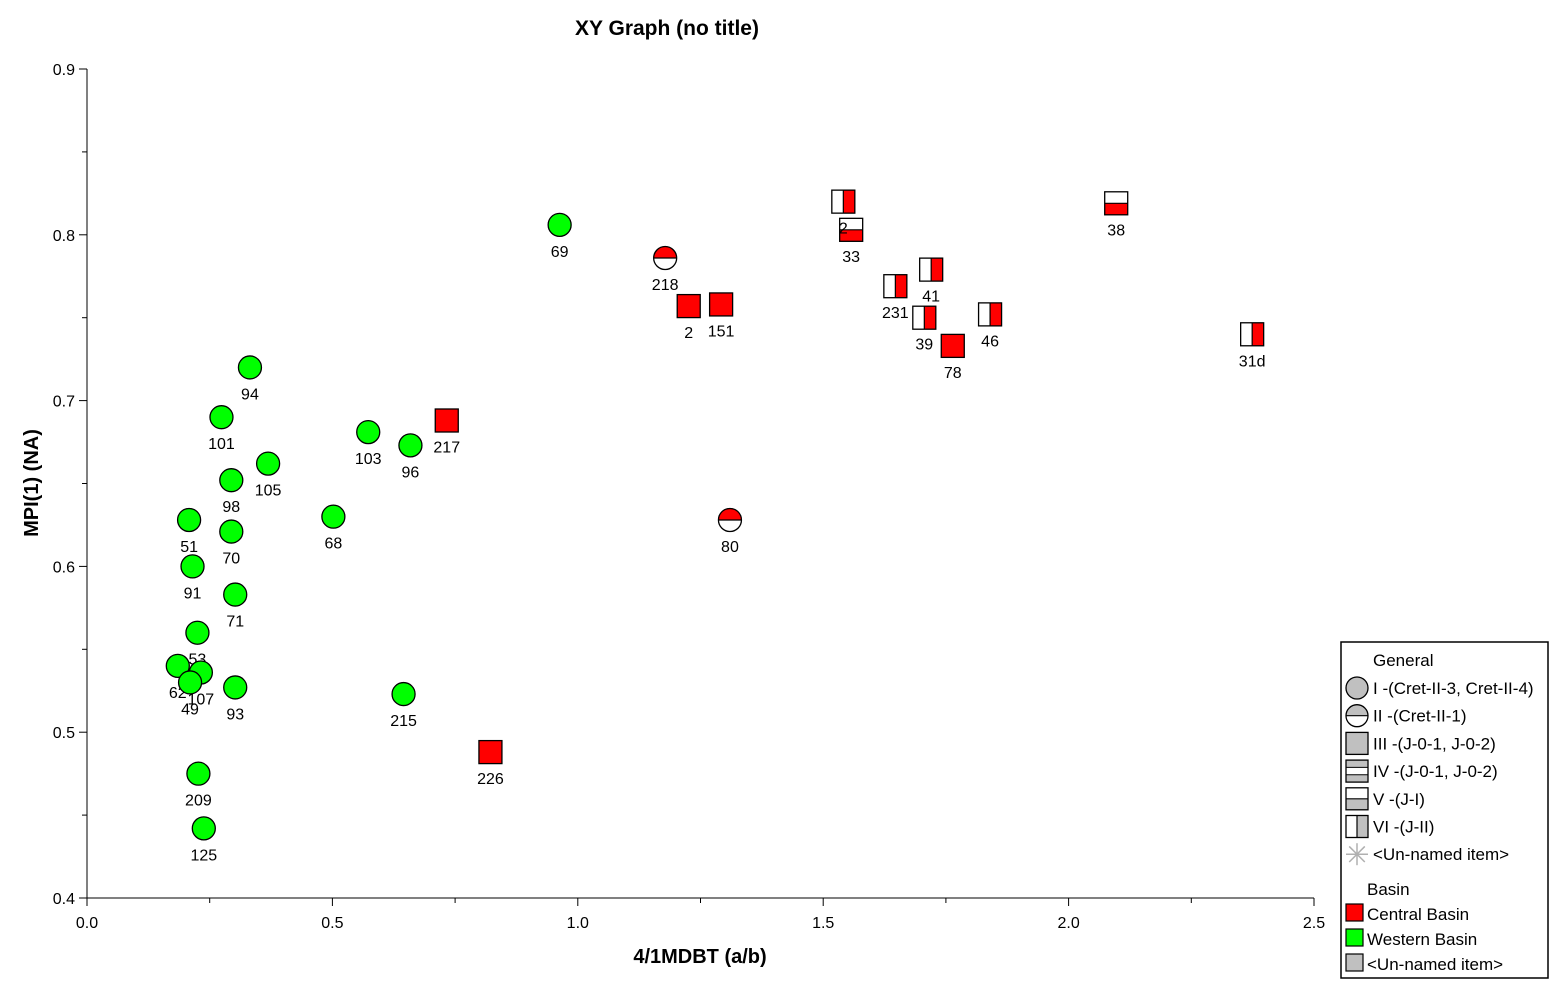 This screenshot has width=1554, height=985. Describe the element at coordinates (64, 236) in the screenshot. I see `y-tick-label: 0.8` at that location.